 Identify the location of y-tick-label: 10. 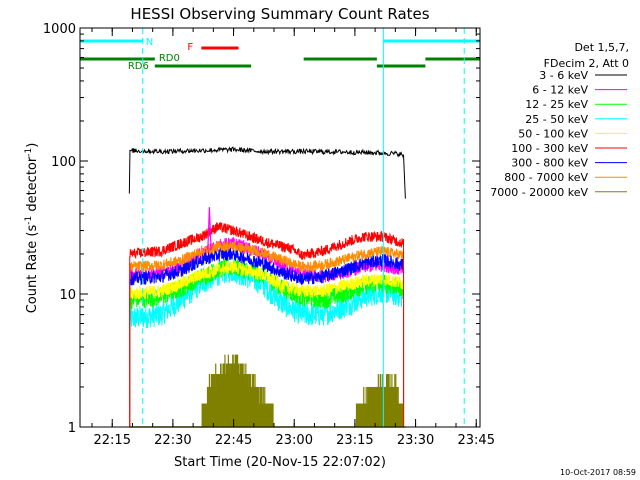
(67, 295).